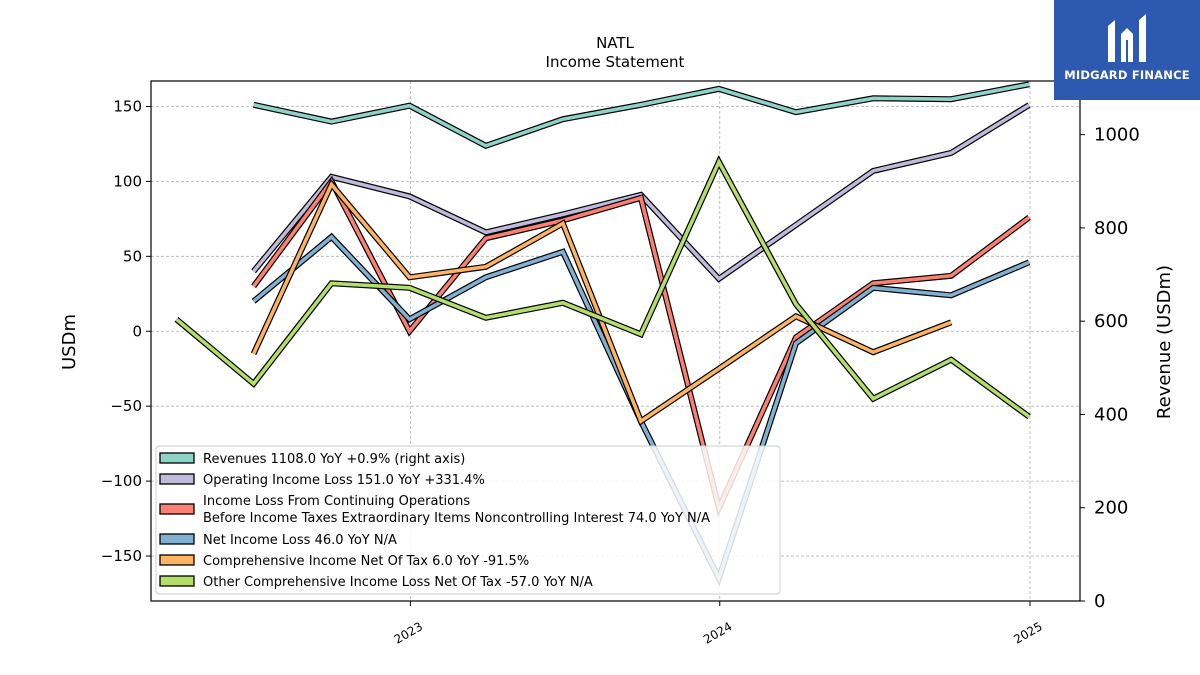  Describe the element at coordinates (1127, 38) in the screenshot. I see `logo-mark-icon` at that location.